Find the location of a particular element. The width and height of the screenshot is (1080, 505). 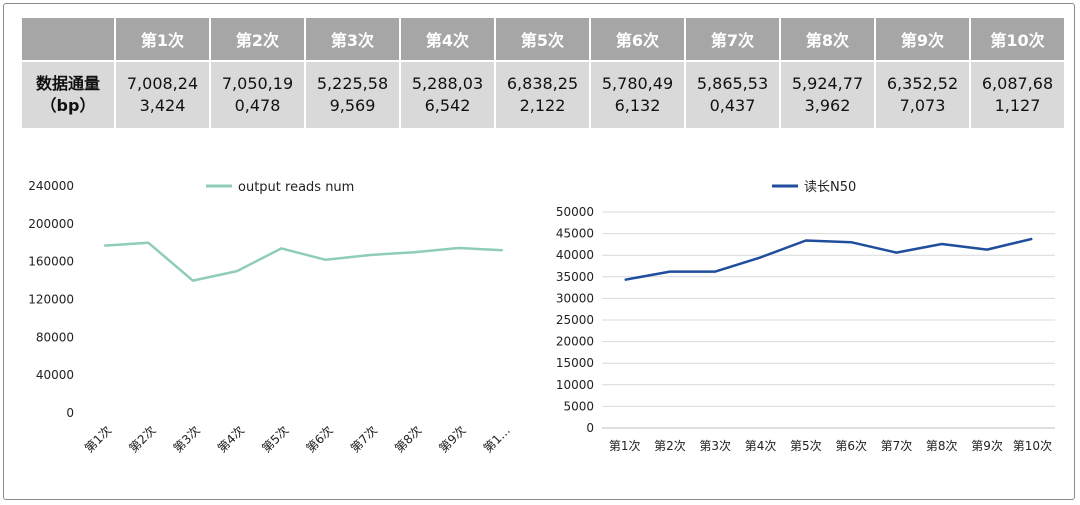

cell-line2: 7,073 is located at coordinates (922, 105).